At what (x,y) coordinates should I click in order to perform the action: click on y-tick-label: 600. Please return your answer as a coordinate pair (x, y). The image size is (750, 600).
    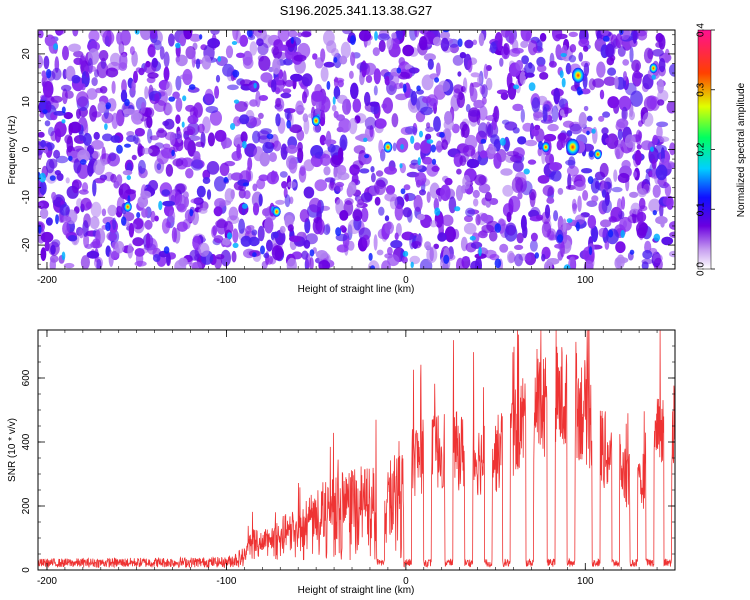
    Looking at the image, I should click on (26, 377).